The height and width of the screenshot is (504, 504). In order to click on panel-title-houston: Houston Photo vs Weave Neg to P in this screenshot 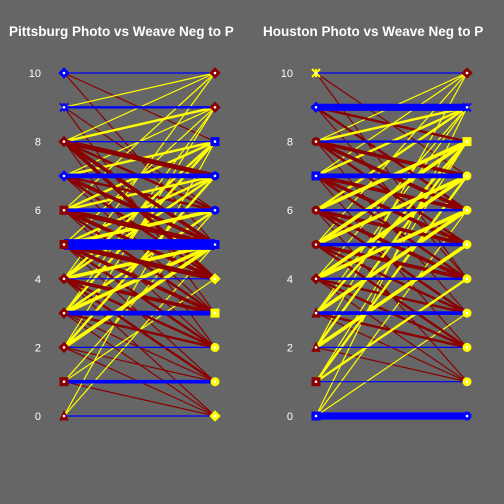, I will do `click(373, 31)`.